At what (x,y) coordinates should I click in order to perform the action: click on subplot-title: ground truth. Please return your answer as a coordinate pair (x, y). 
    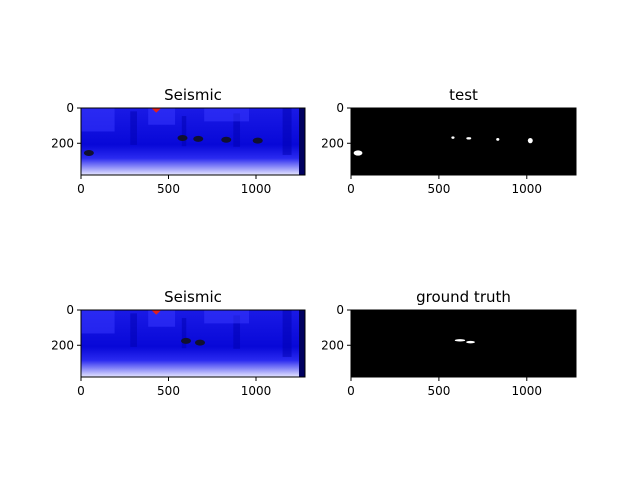
    Looking at the image, I should click on (463, 297).